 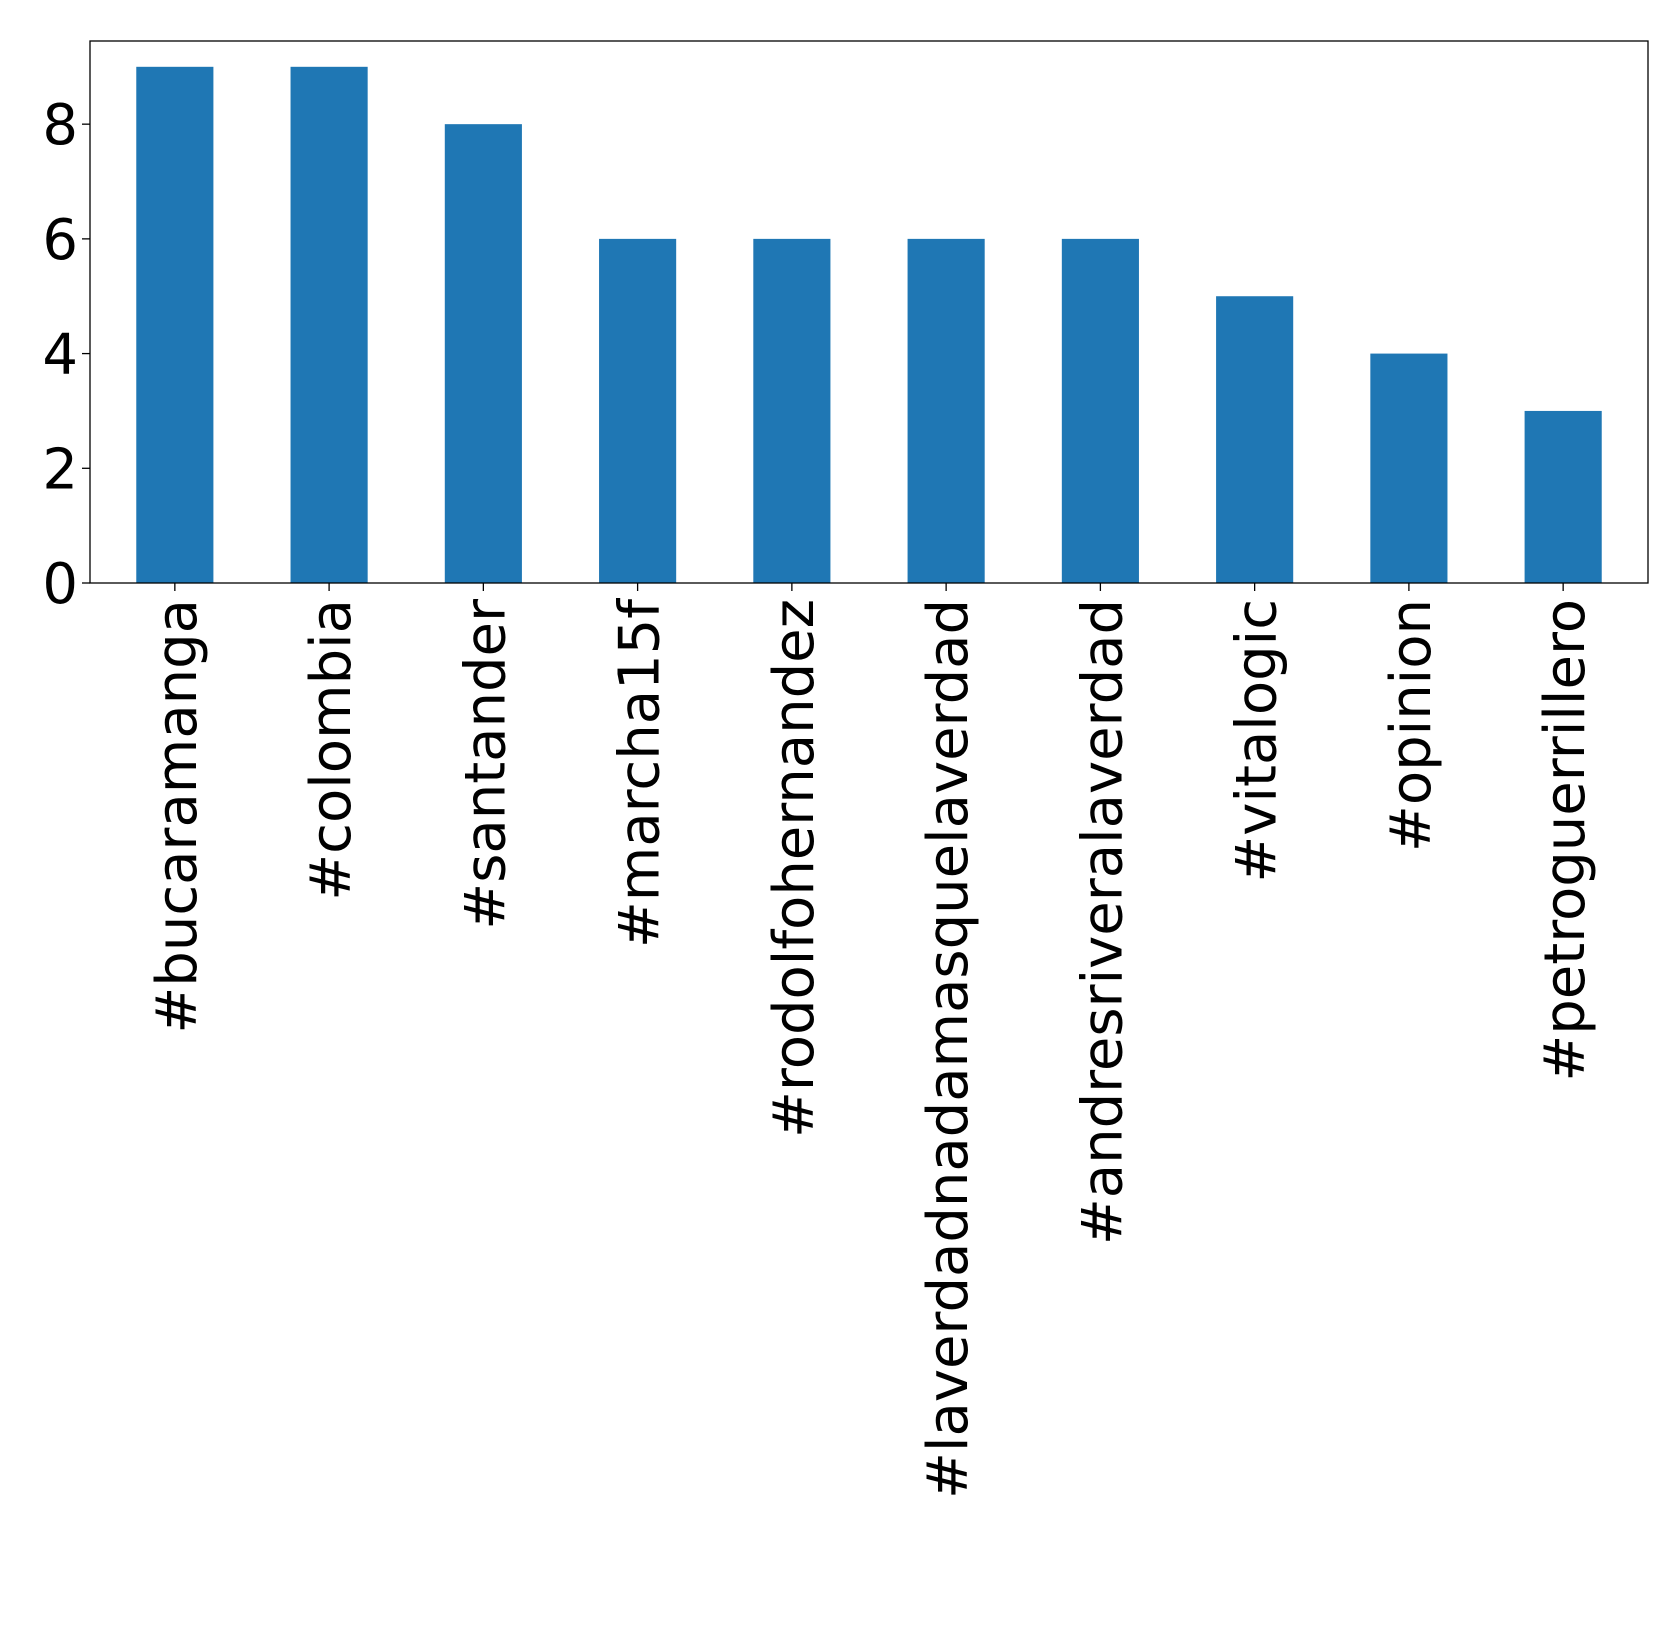 What do you see at coordinates (485, 764) in the screenshot?
I see `x-tick-label: #santander` at bounding box center [485, 764].